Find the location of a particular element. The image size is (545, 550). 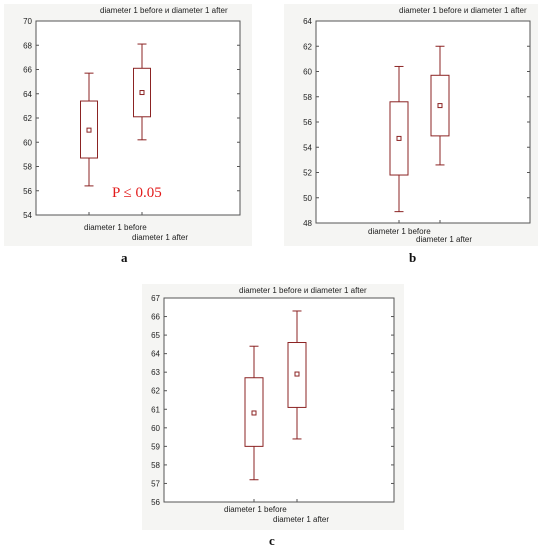

chart-b-category-label-1: diameter 1 before is located at coordinates (399, 231).